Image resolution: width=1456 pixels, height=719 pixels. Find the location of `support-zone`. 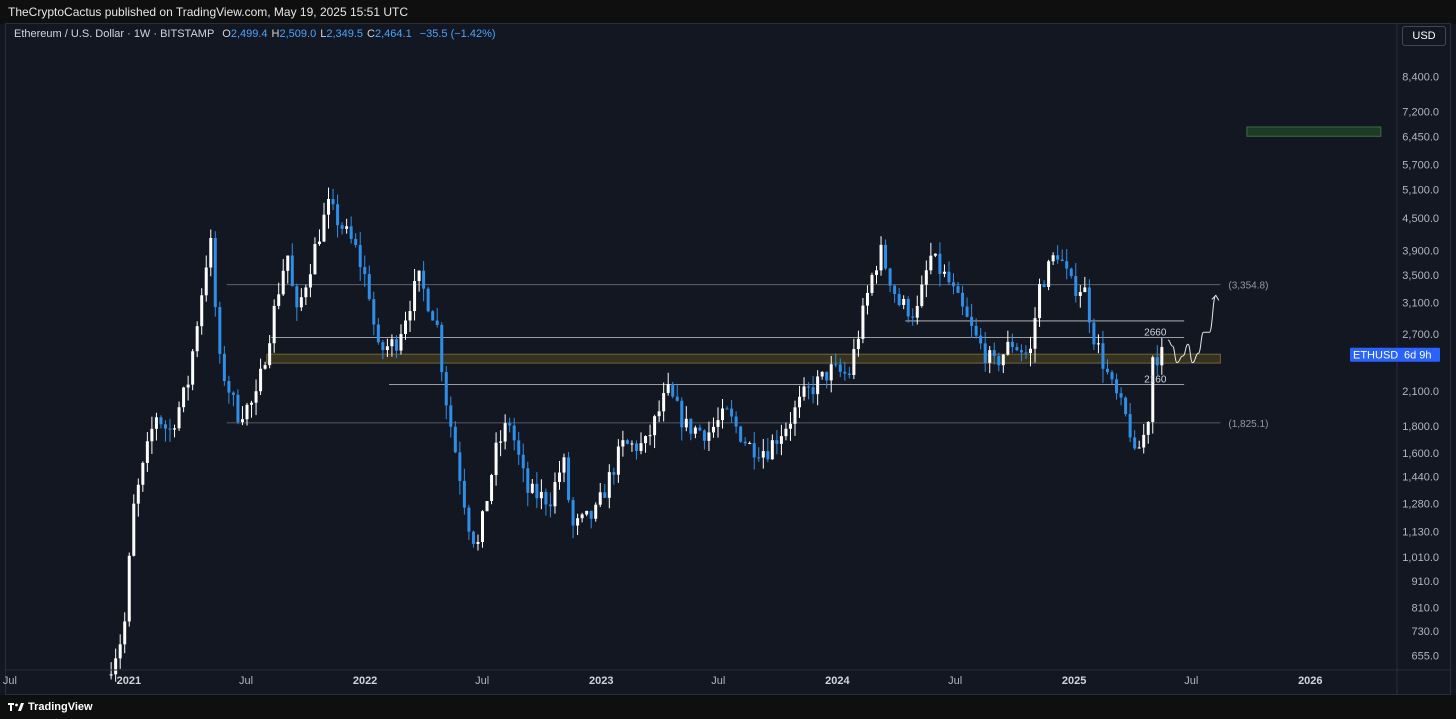

support-zone is located at coordinates (743, 358).